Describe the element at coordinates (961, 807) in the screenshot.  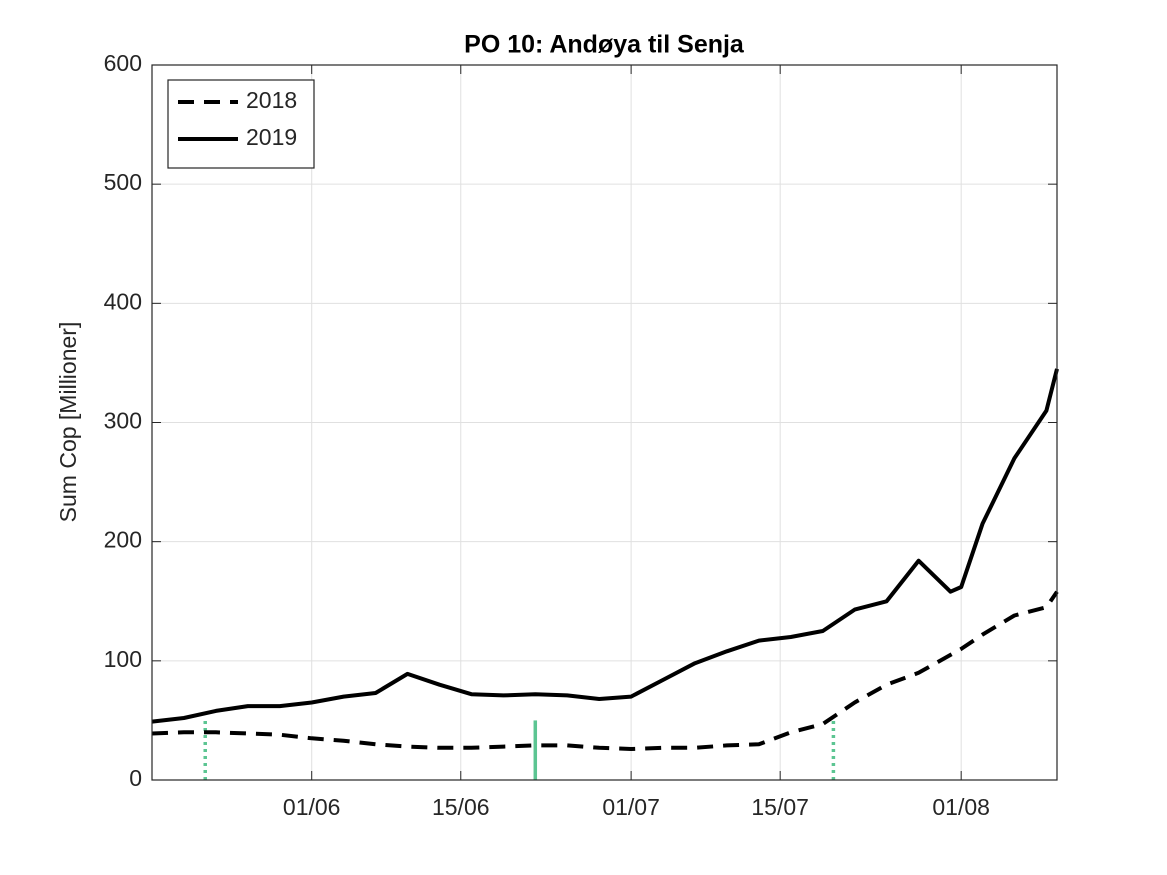
I see `x-tick-label: 01/08` at that location.